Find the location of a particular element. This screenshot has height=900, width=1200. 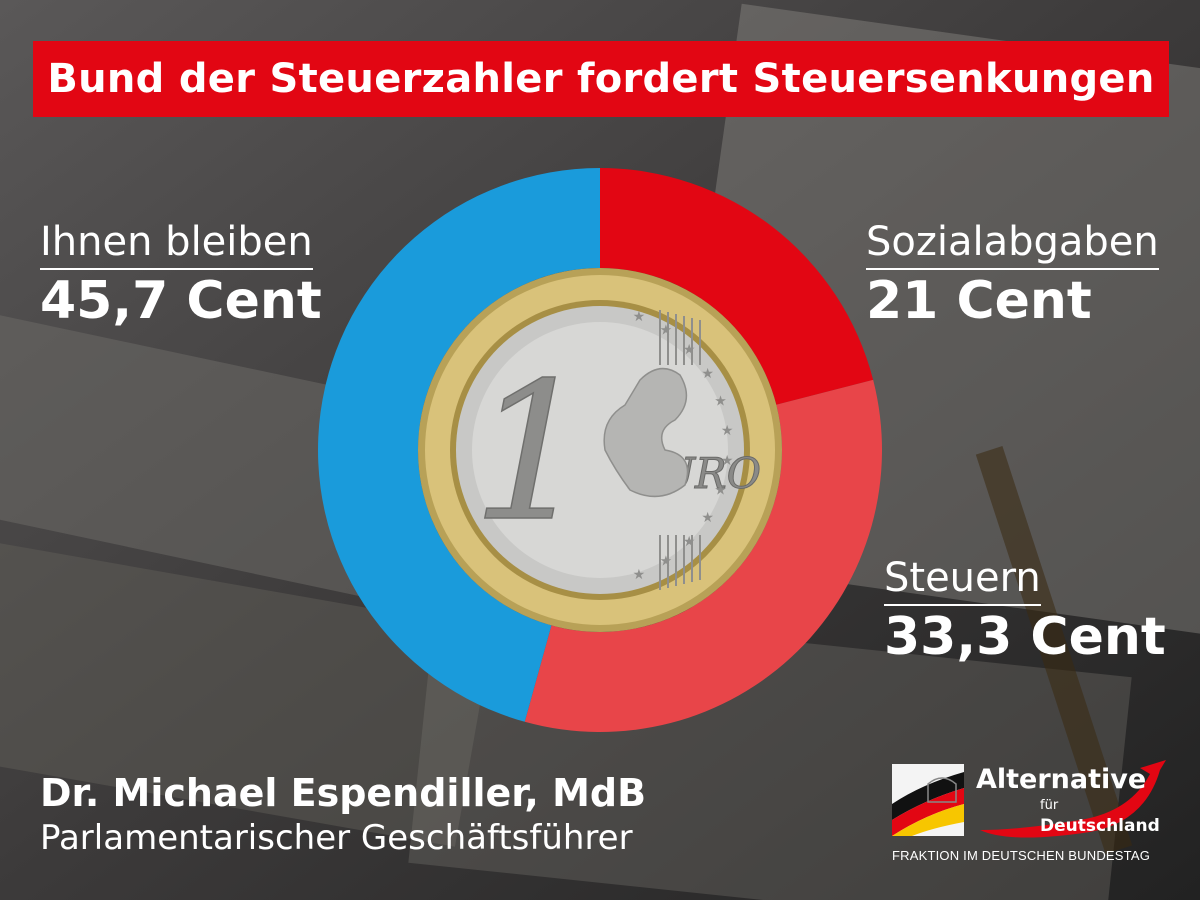

label-steuern: Steuern 33,3 Cent is located at coordinates (1025, 612).